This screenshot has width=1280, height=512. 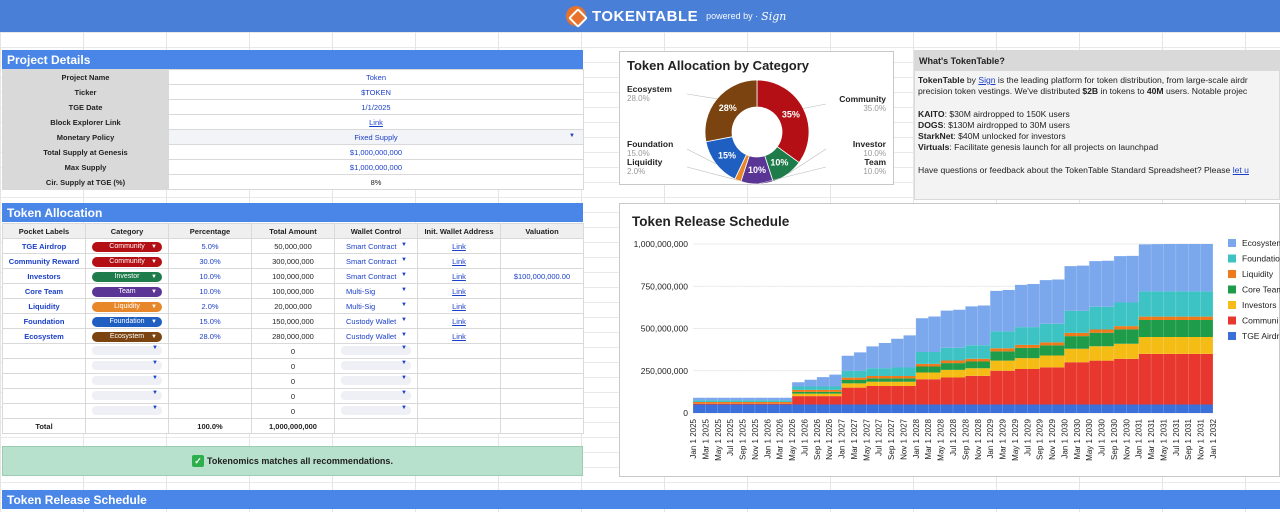 I want to click on pie-slice-community, so click(x=783, y=121).